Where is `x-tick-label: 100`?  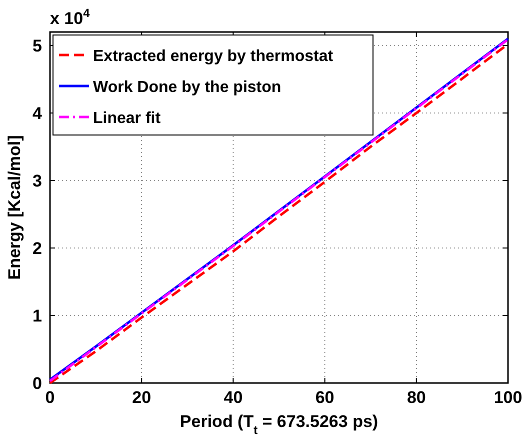
x-tick-label: 100 is located at coordinates (508, 397).